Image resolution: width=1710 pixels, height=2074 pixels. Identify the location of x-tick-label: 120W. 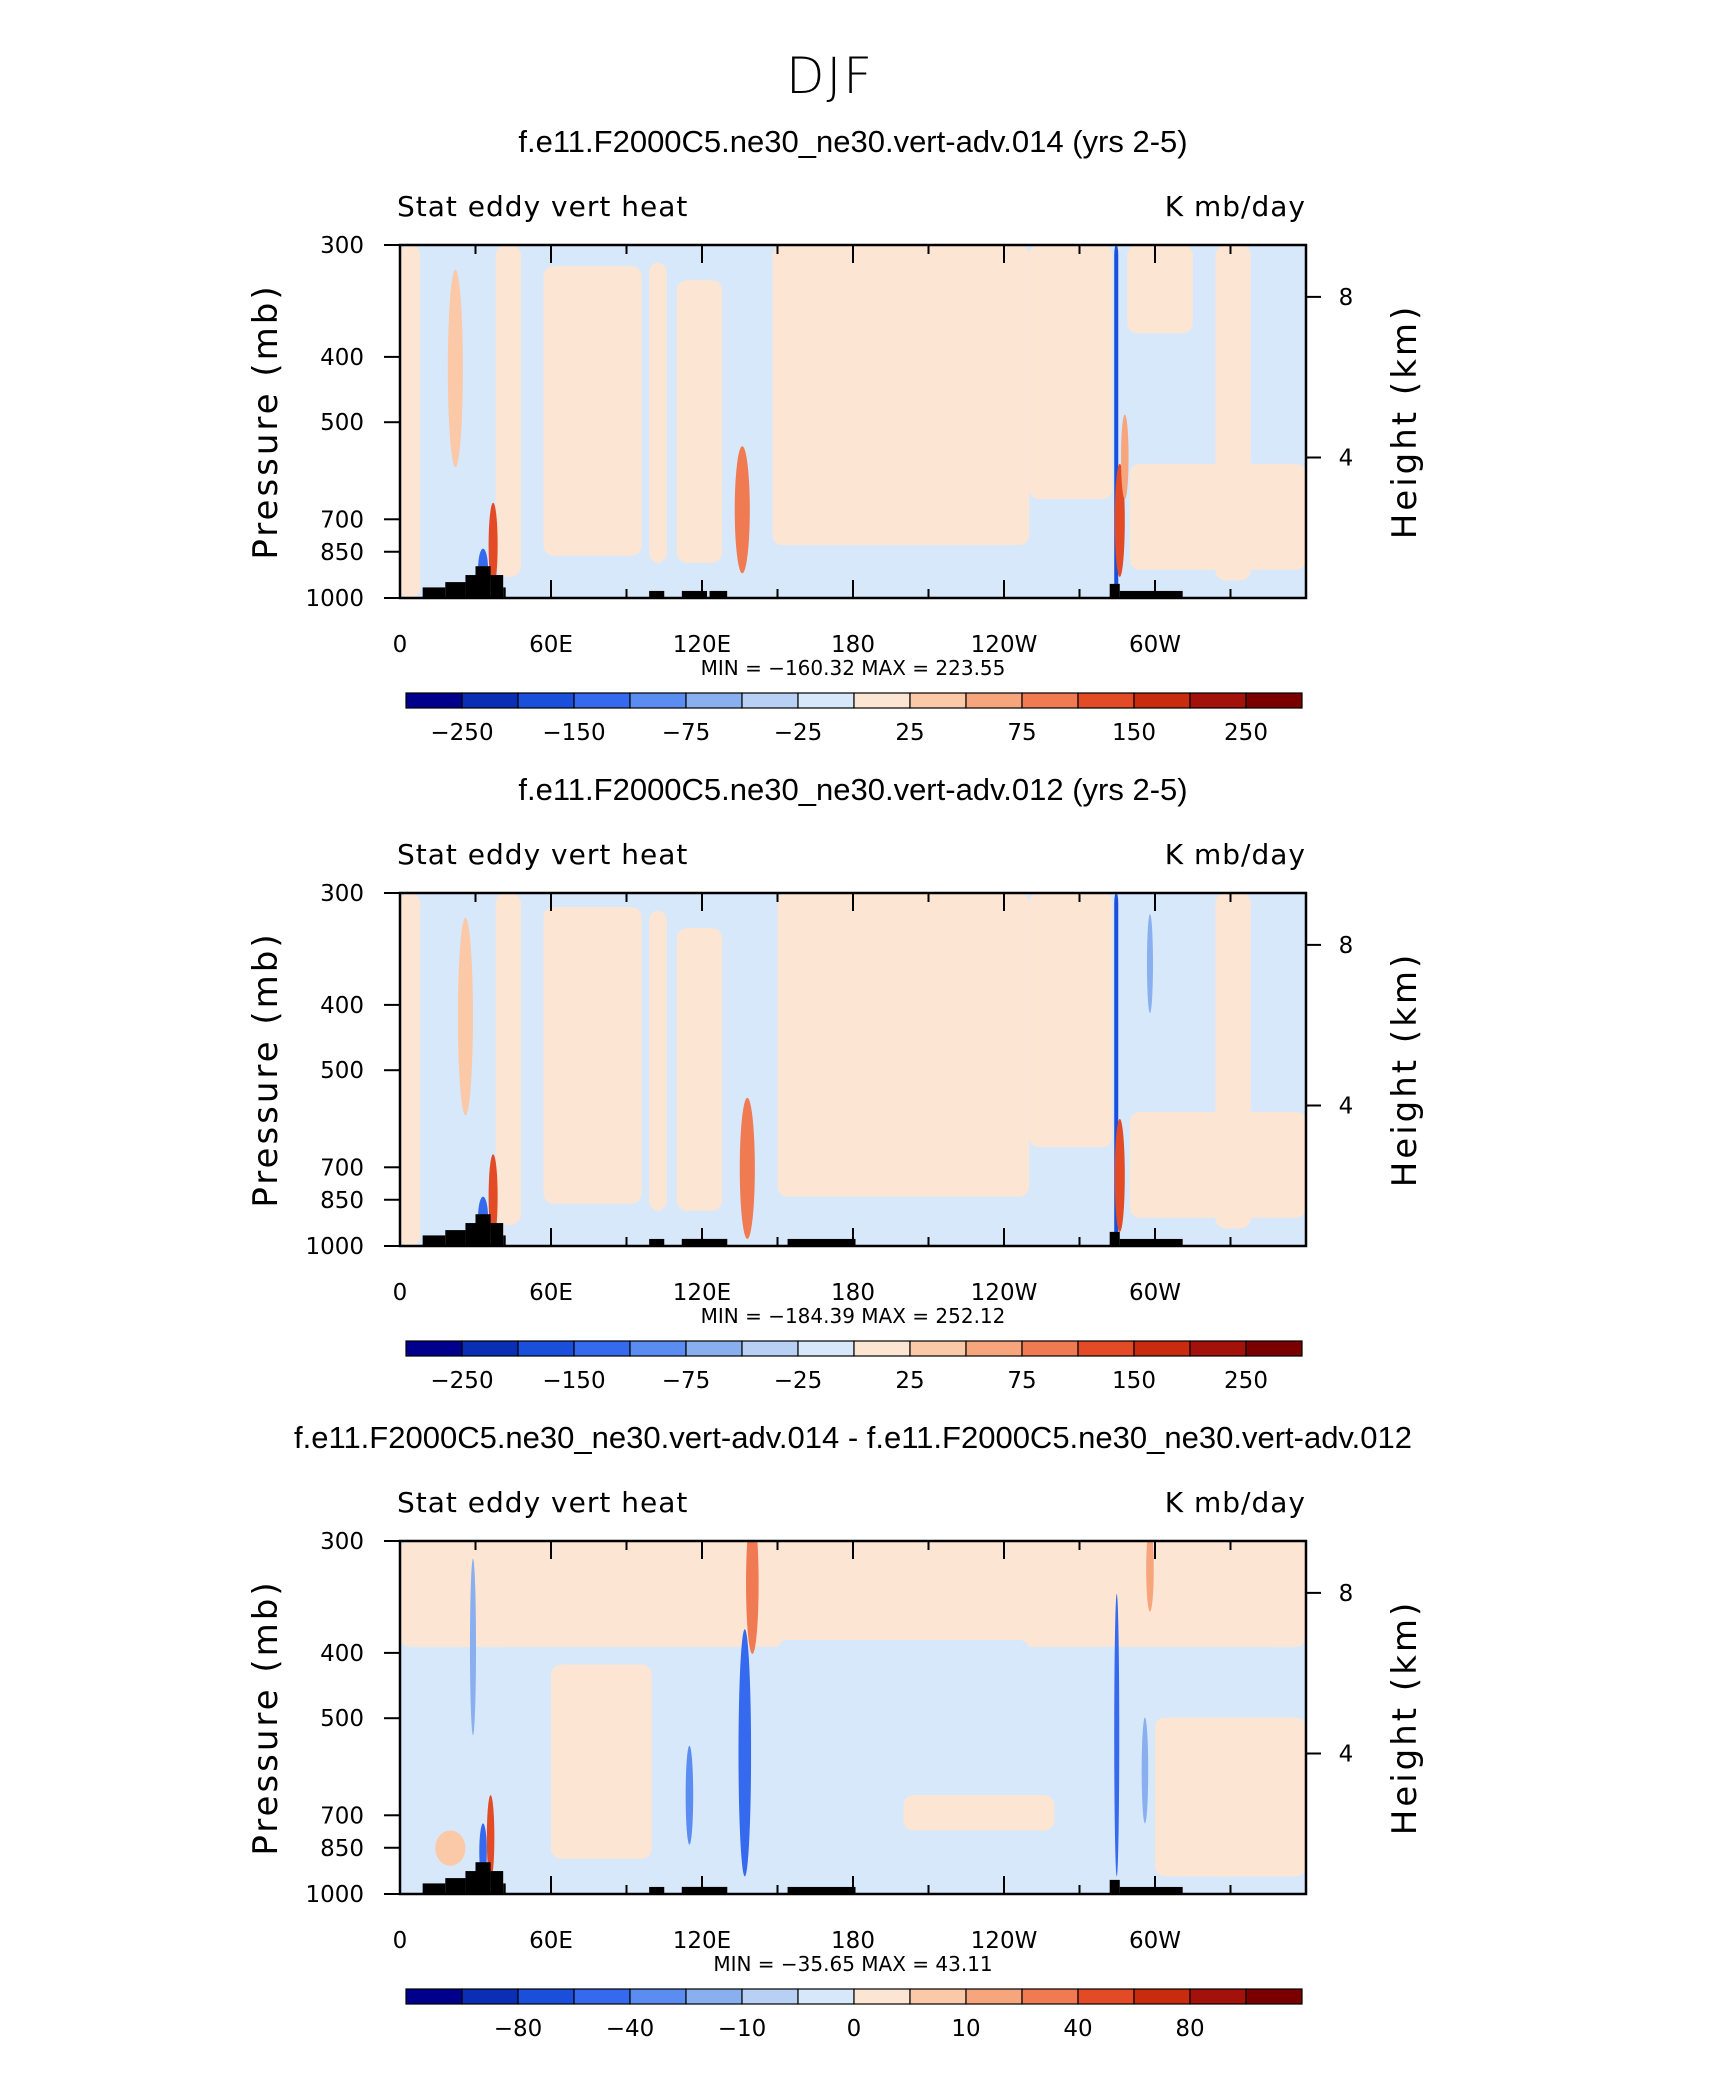
(1004, 645).